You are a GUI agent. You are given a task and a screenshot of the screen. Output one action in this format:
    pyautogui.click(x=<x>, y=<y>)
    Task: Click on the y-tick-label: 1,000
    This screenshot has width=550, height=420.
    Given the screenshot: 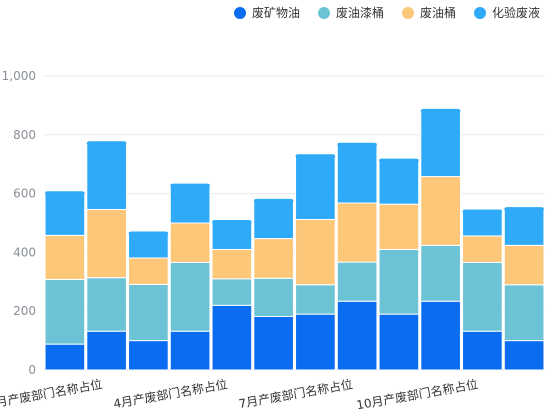 What is the action you would take?
    pyautogui.click(x=19, y=76)
    